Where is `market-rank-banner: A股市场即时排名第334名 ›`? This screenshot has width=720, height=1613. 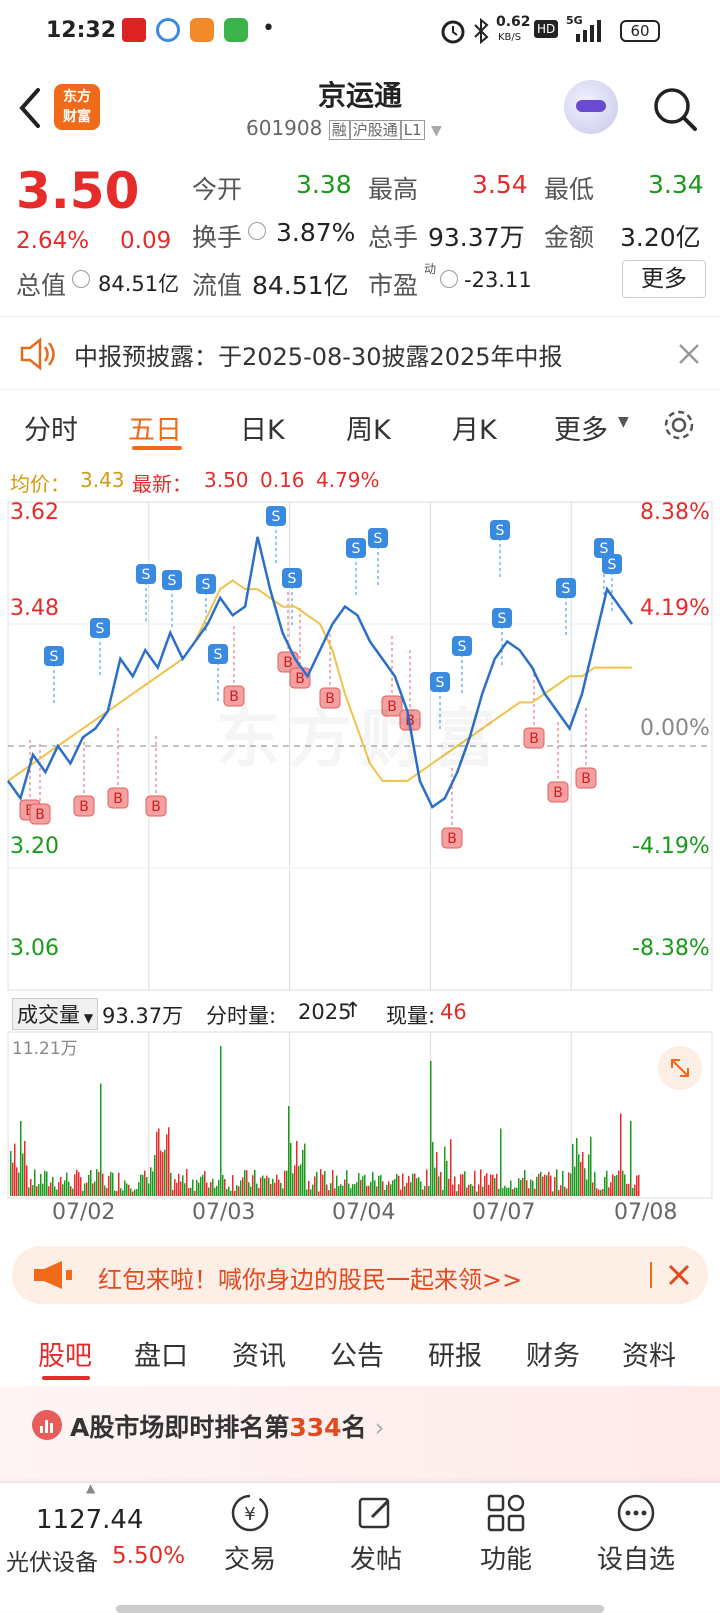
market-rank-banner: A股市场即时排名第334名 › is located at coordinates (360, 1434).